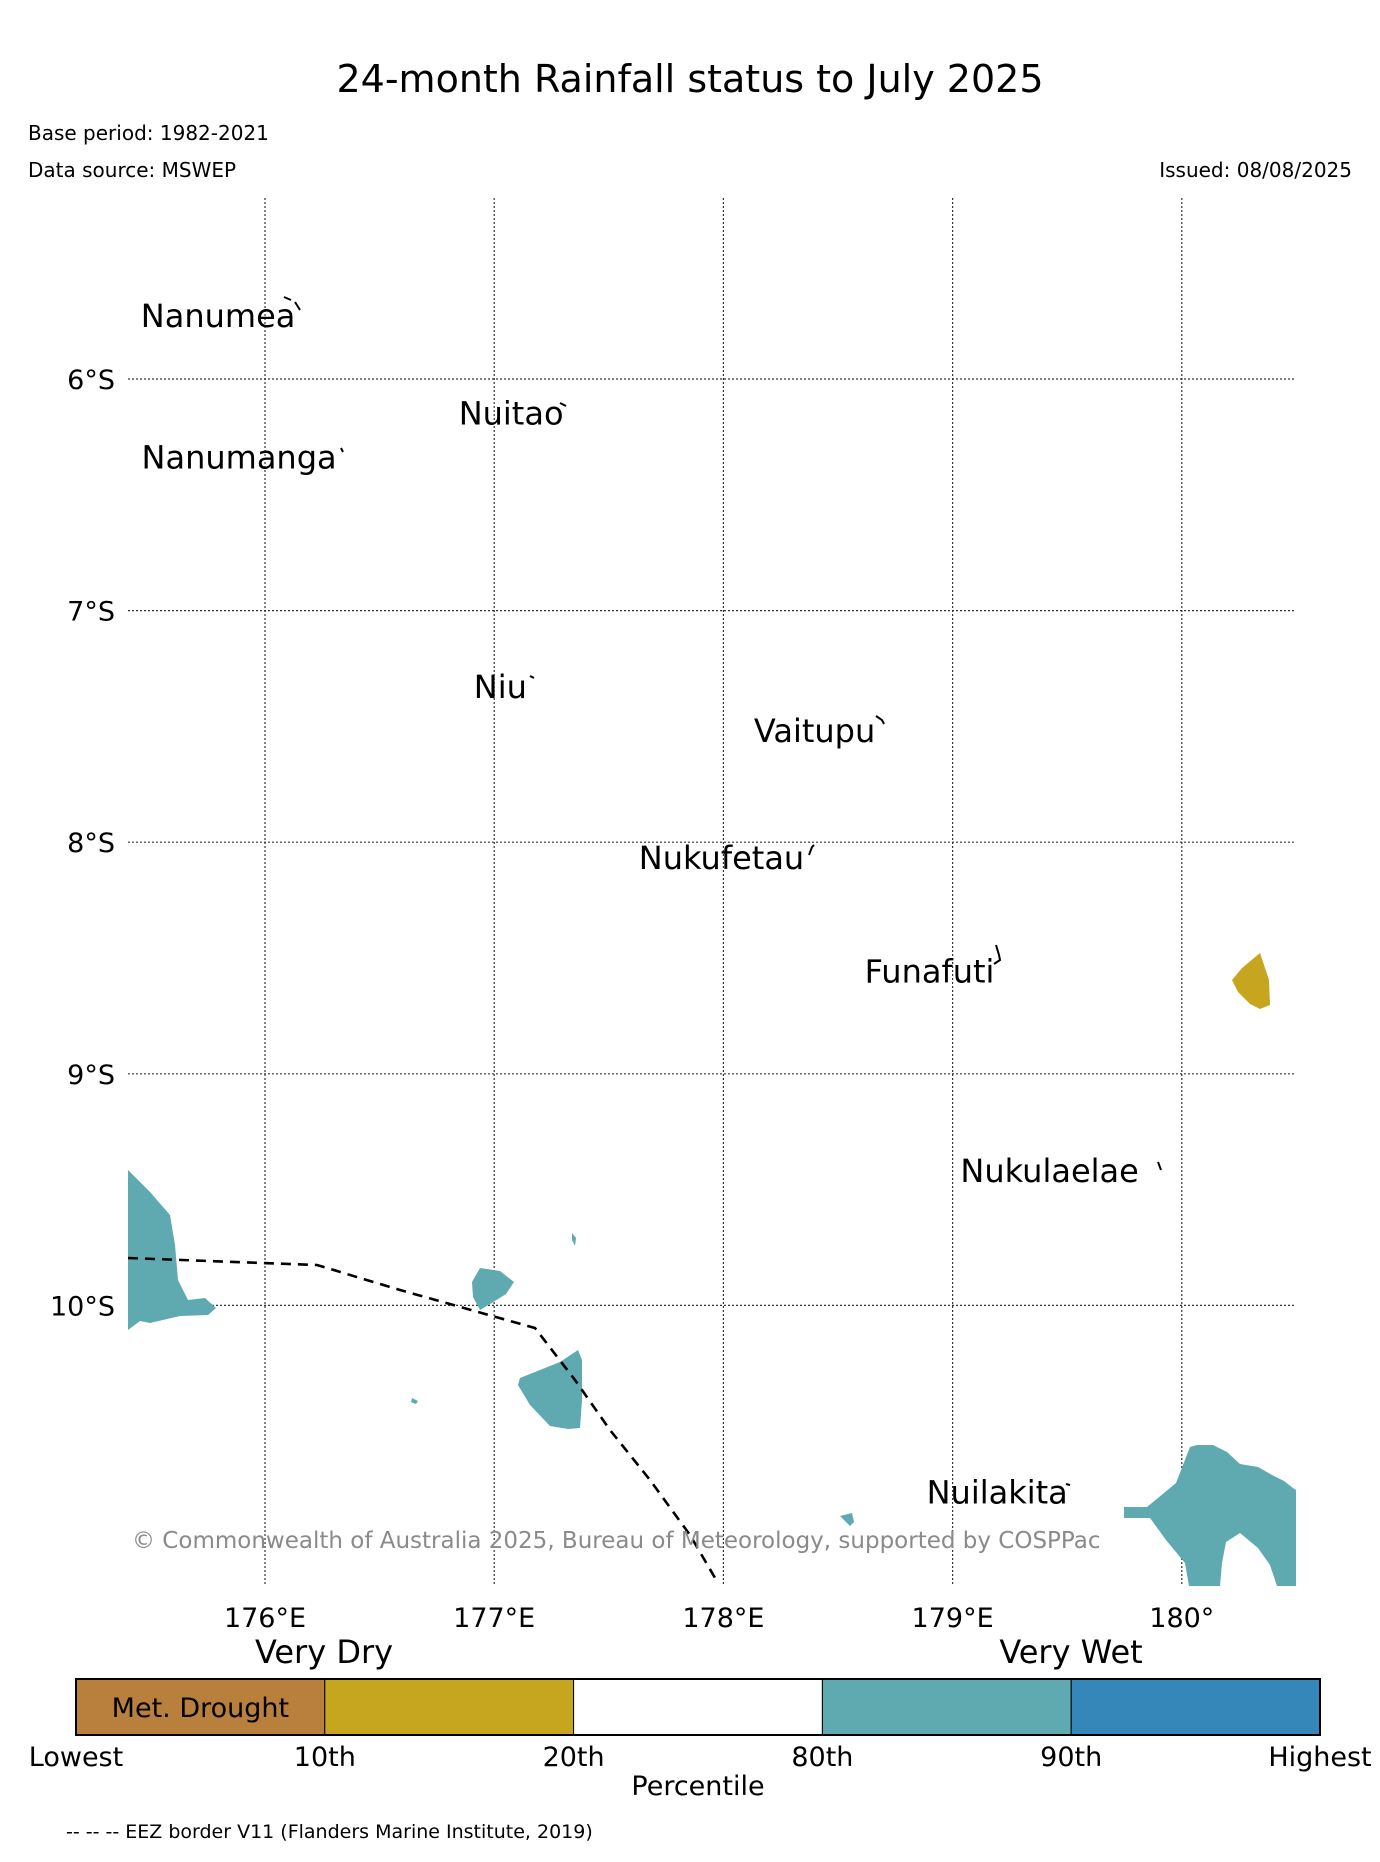  What do you see at coordinates (723, 1618) in the screenshot?
I see `longitude-label: 178°E` at bounding box center [723, 1618].